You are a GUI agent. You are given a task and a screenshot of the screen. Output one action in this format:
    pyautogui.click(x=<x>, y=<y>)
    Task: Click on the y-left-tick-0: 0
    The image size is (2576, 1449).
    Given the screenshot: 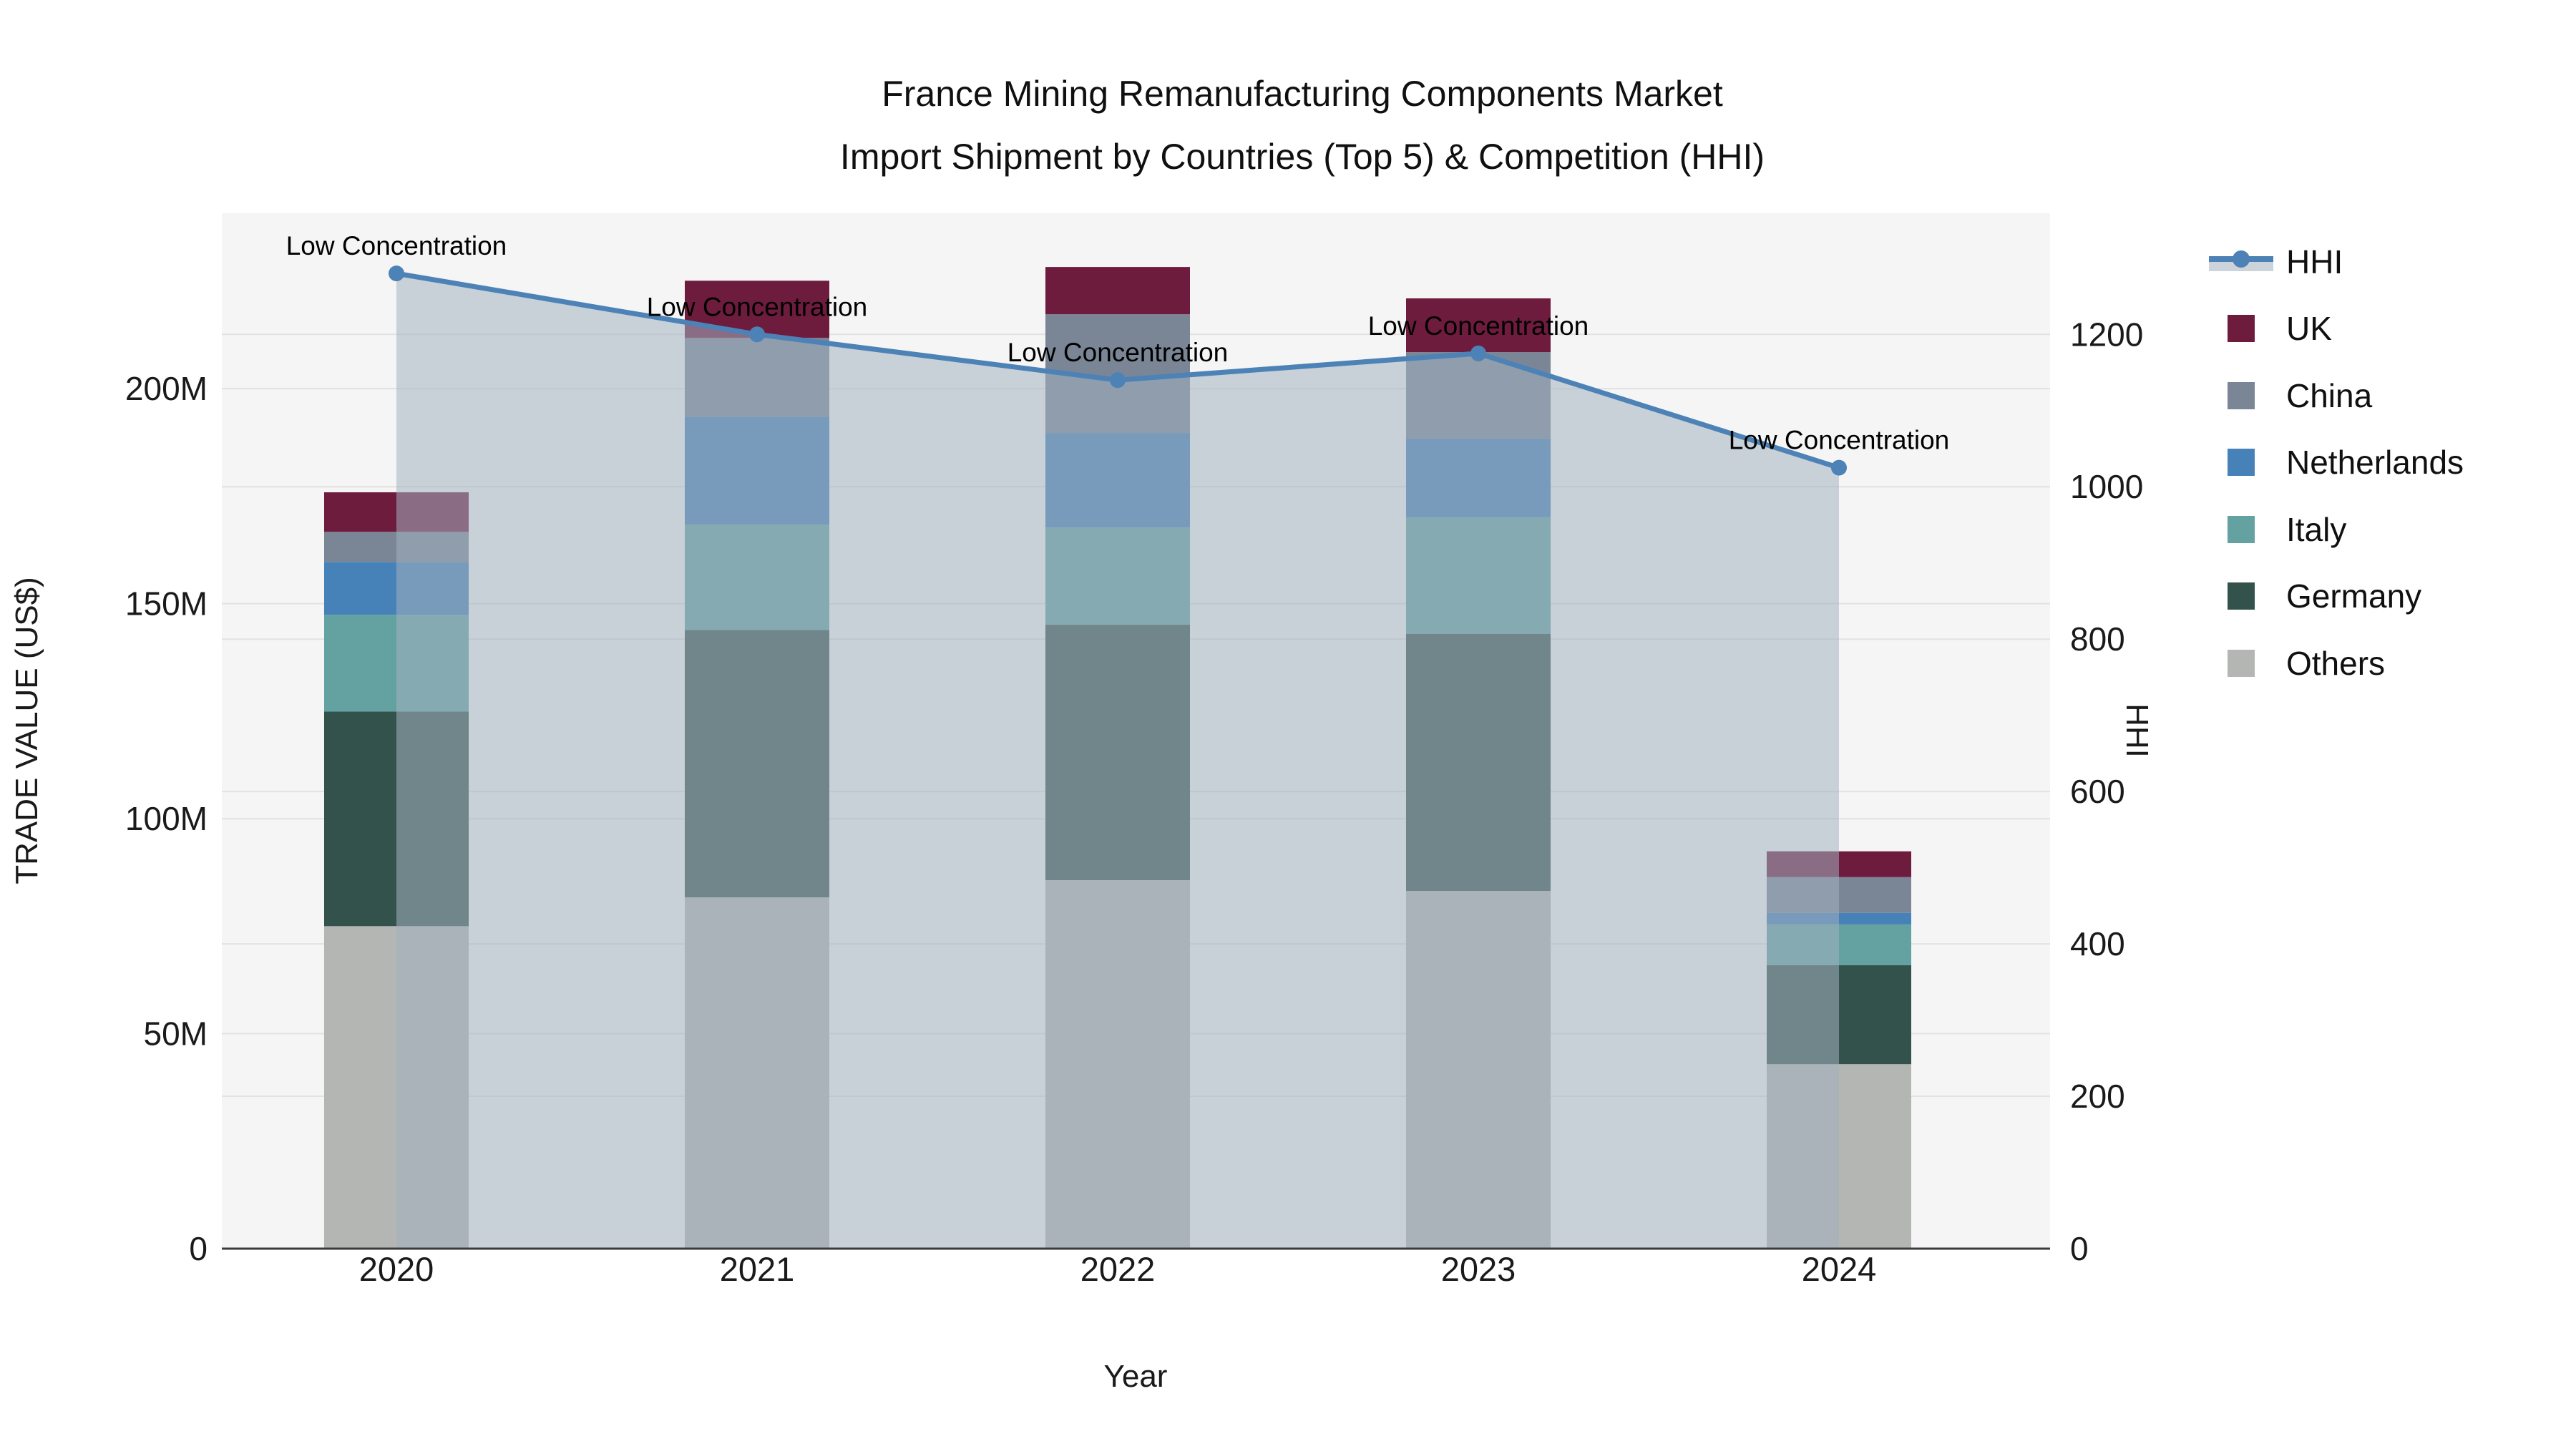 What is the action you would take?
    pyautogui.click(x=198, y=1248)
    